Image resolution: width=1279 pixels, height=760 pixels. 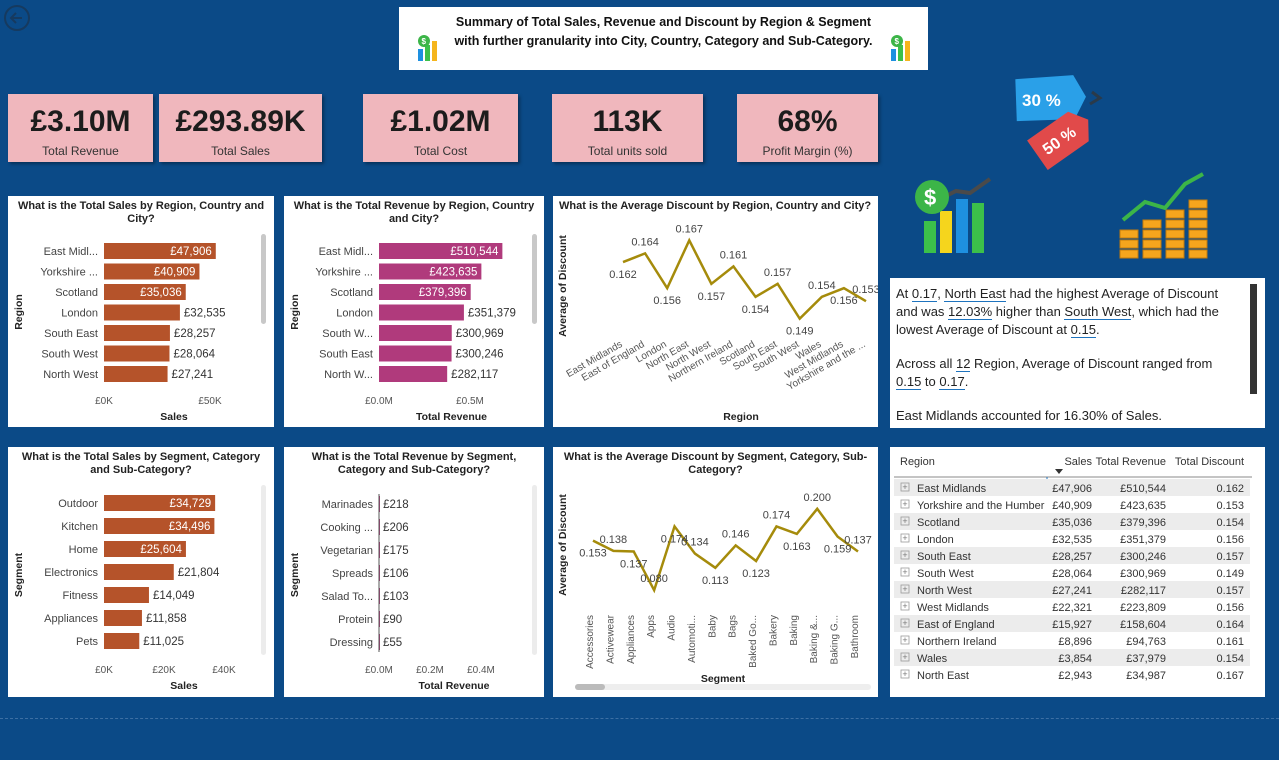 I want to click on scrollbar-thumb, so click(x=590, y=687).